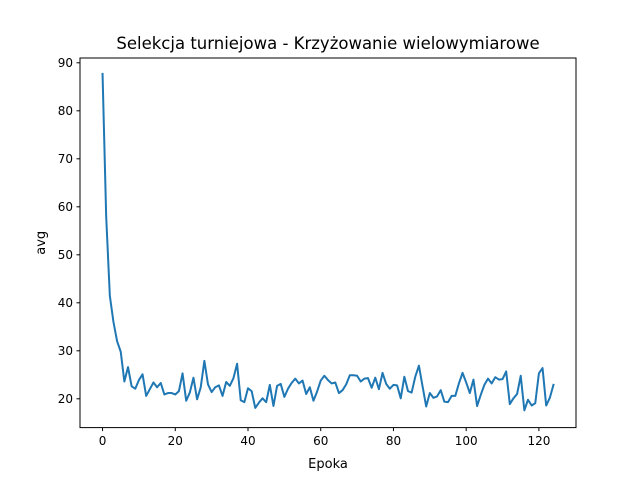 The width and height of the screenshot is (640, 484). I want to click on x-tick-label: 80, so click(393, 441).